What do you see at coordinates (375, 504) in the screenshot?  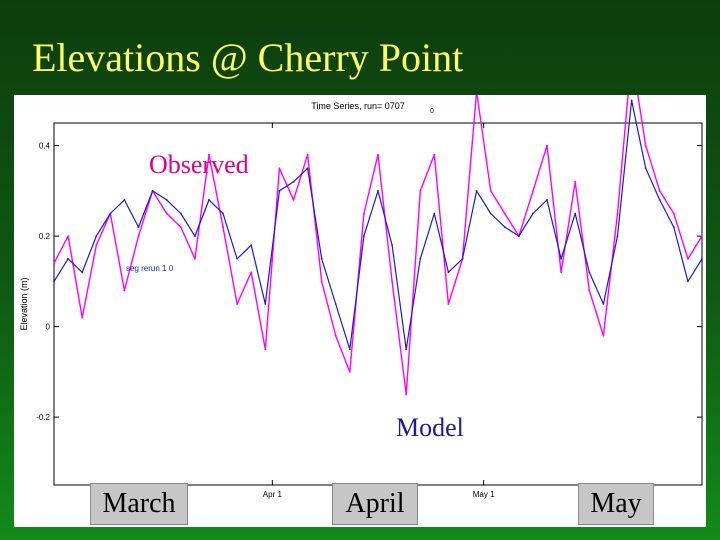 I see `month-label-april: April` at bounding box center [375, 504].